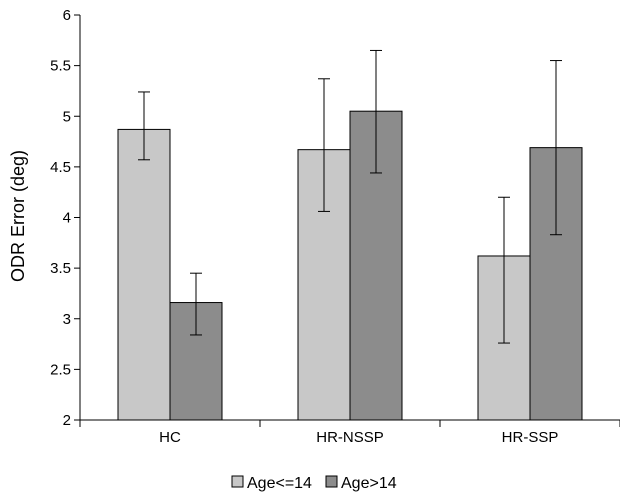  I want to click on y-tick-label: 2, so click(67, 420).